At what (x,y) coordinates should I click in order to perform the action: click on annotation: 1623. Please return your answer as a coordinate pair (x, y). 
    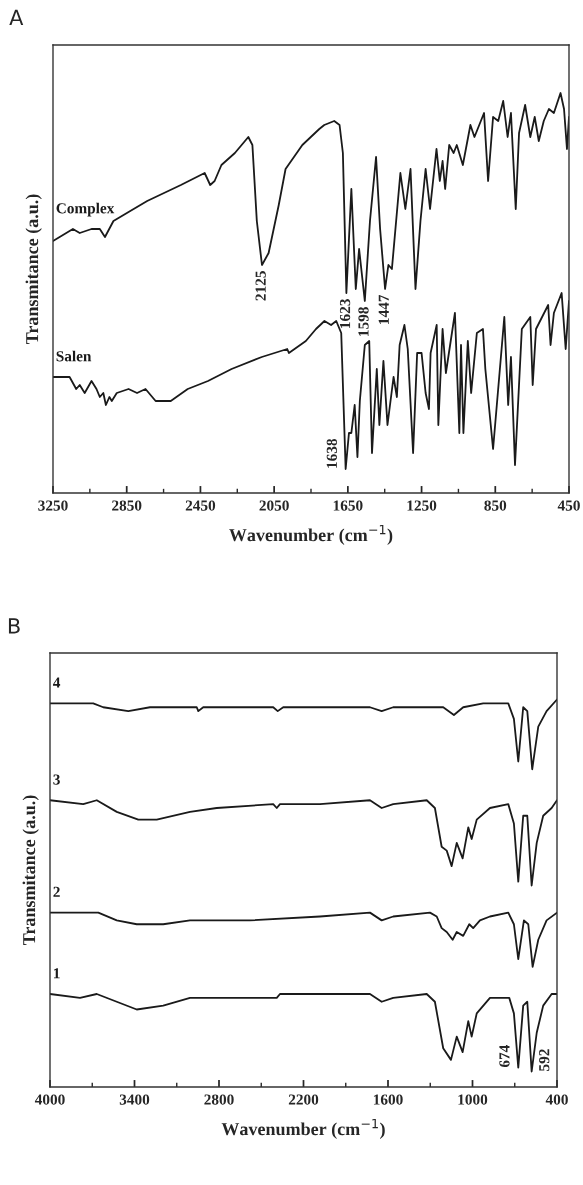
    Looking at the image, I should click on (345, 313).